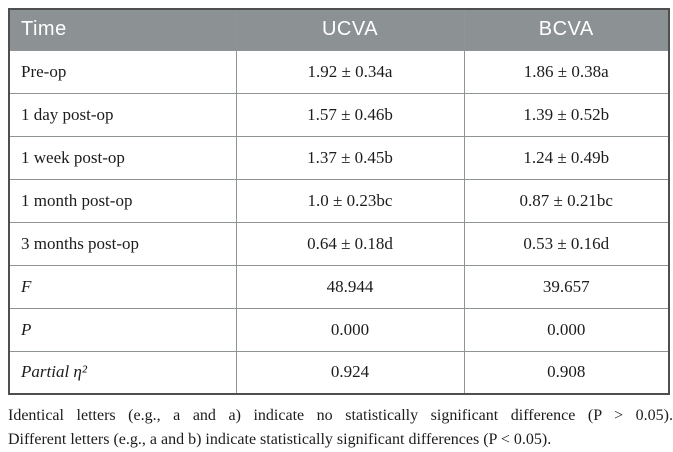 This screenshot has height=452, width=673. I want to click on ucva-value: 1.0 ± 0.23bc, so click(350, 200).